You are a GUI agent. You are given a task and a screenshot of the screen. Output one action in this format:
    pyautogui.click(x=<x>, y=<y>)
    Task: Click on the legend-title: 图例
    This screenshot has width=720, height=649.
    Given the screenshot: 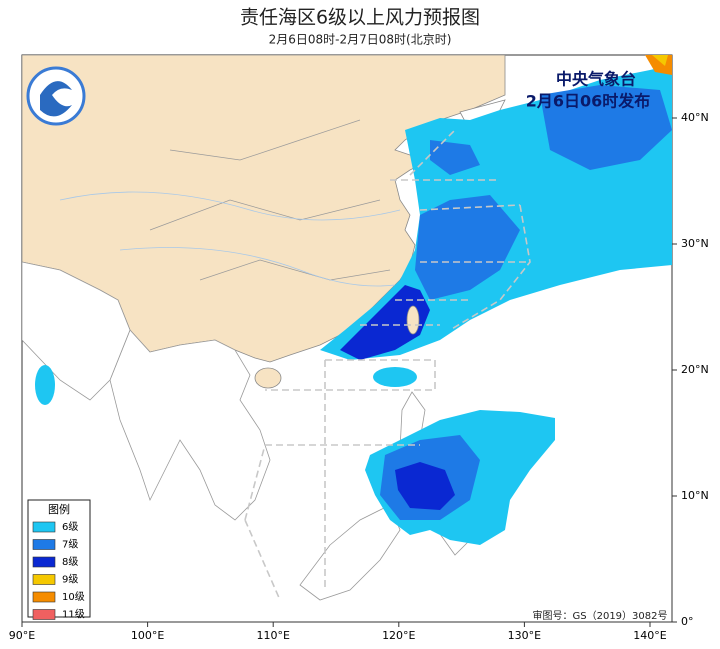 What is the action you would take?
    pyautogui.click(x=59, y=509)
    